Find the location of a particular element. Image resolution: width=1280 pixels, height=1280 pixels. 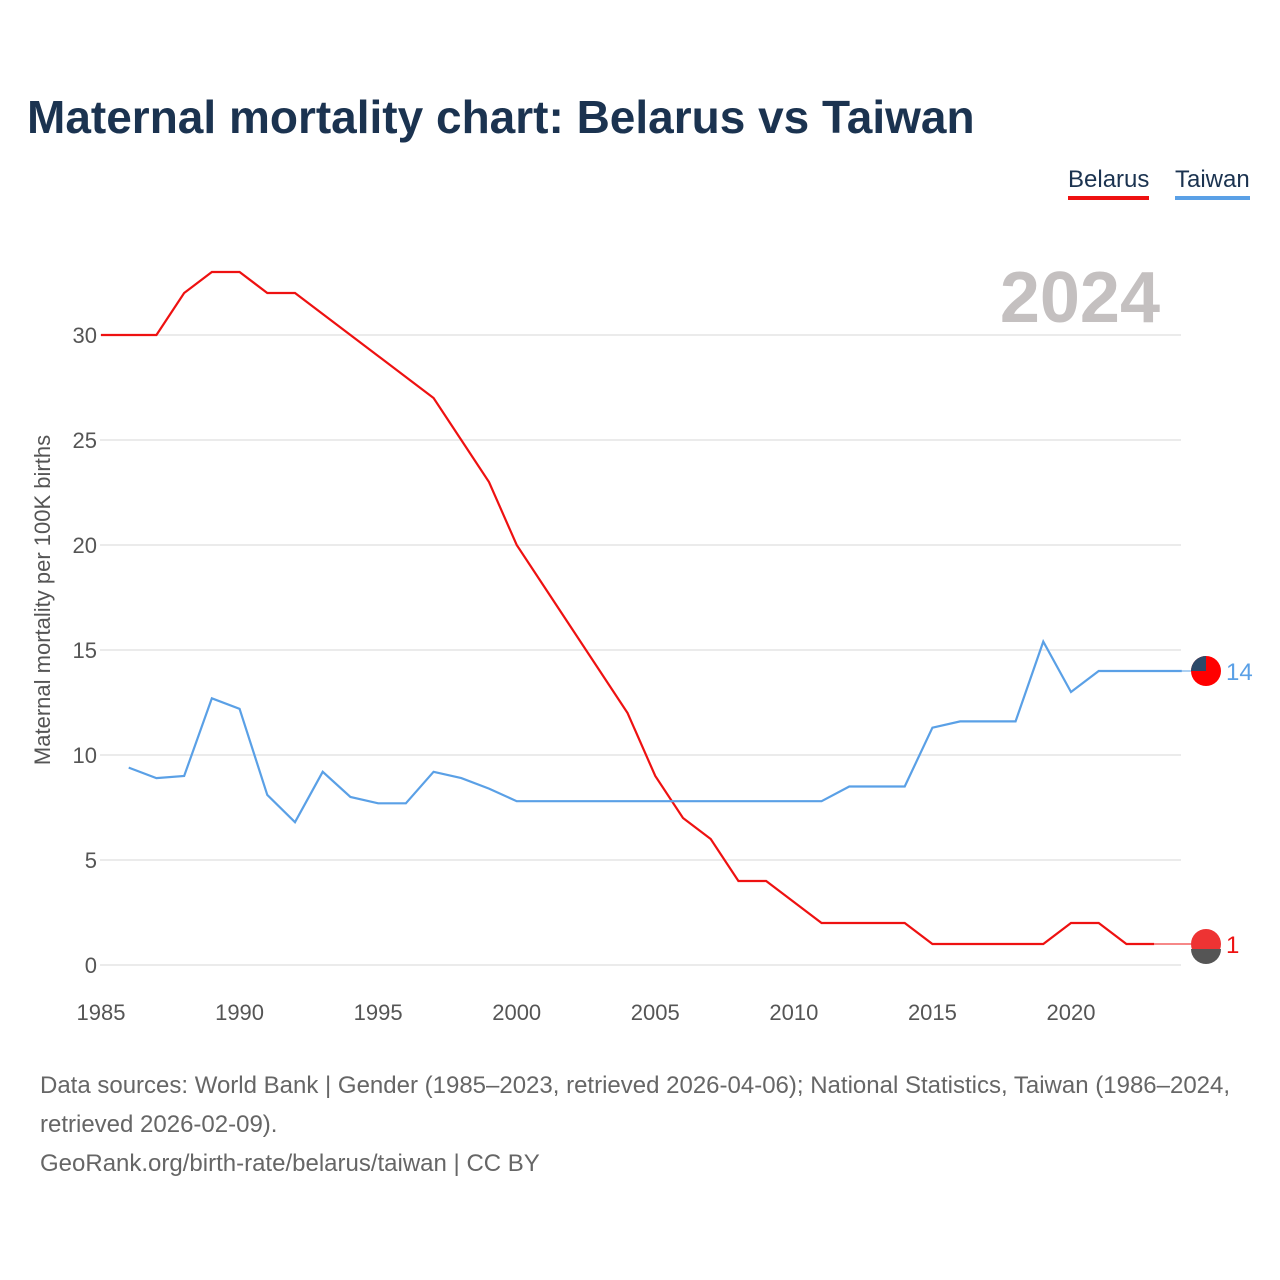

x-tick-label: 1990 is located at coordinates (239, 1012).